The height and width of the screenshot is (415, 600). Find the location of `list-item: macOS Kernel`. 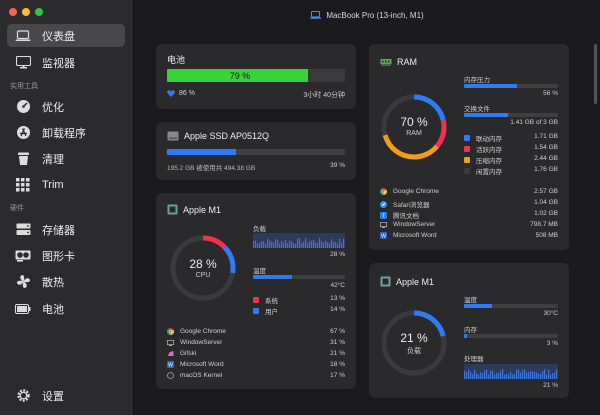

list-item: macOS Kernel is located at coordinates (194, 375).